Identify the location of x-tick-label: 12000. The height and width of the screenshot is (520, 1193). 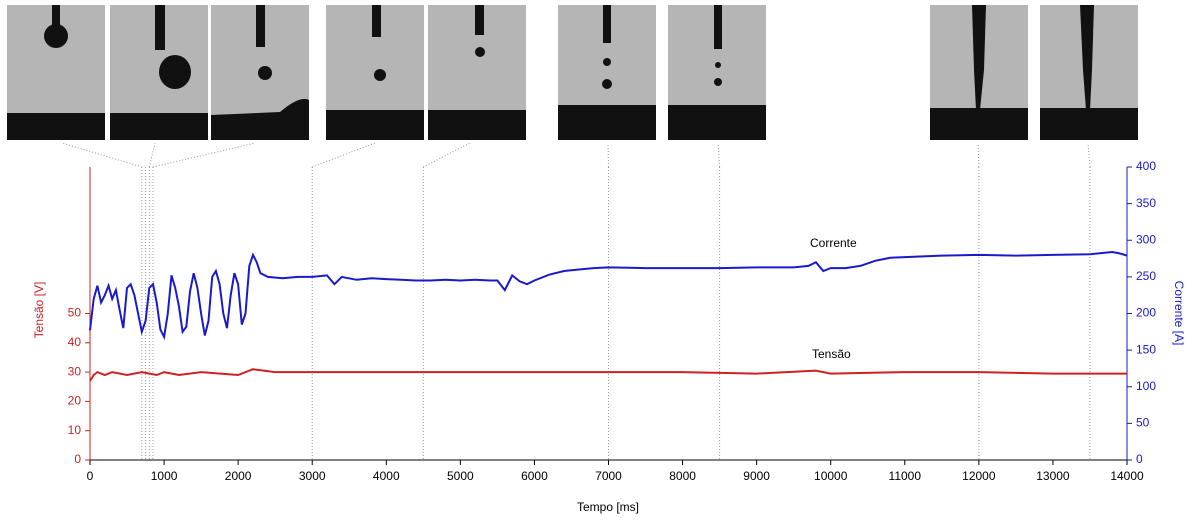
(979, 476).